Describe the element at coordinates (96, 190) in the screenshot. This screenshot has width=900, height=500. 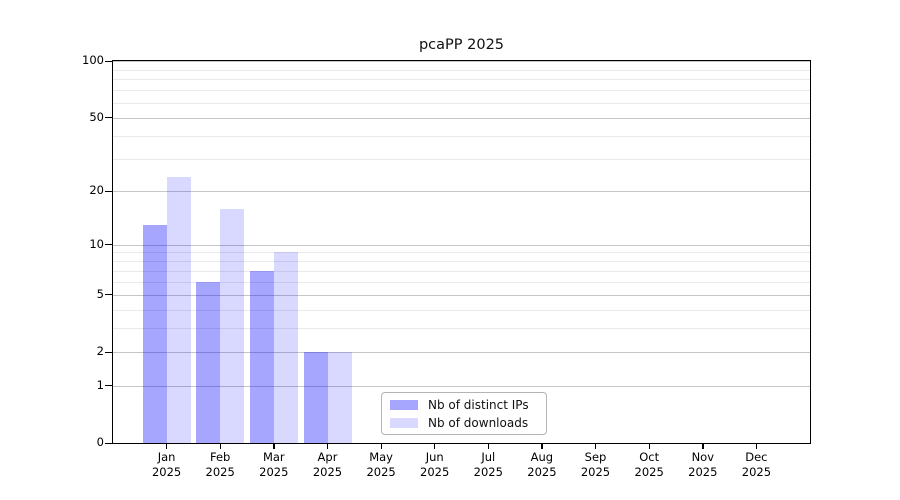
I see `y-tick-label-20: 20` at that location.